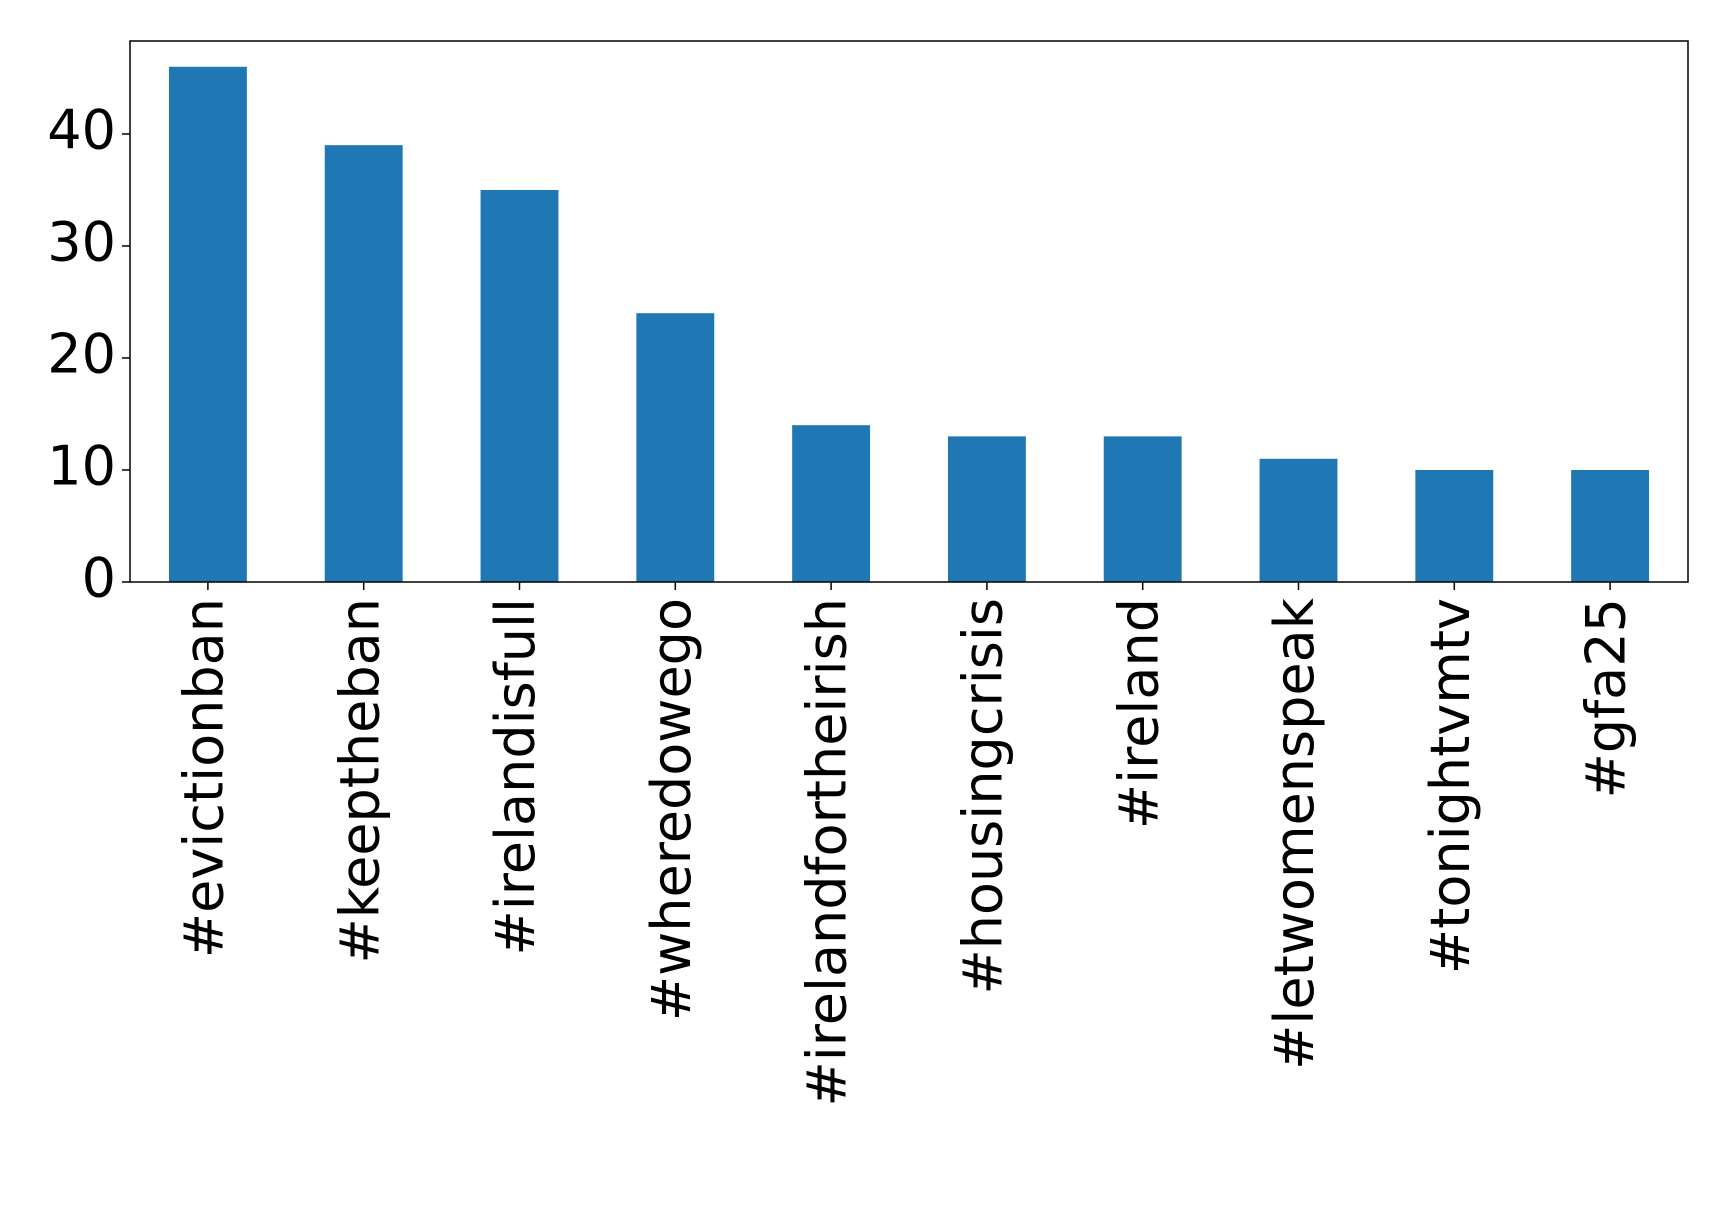 The image size is (1719, 1217). Describe the element at coordinates (515, 776) in the screenshot. I see `x-tick-label: #irelandisfull` at that location.